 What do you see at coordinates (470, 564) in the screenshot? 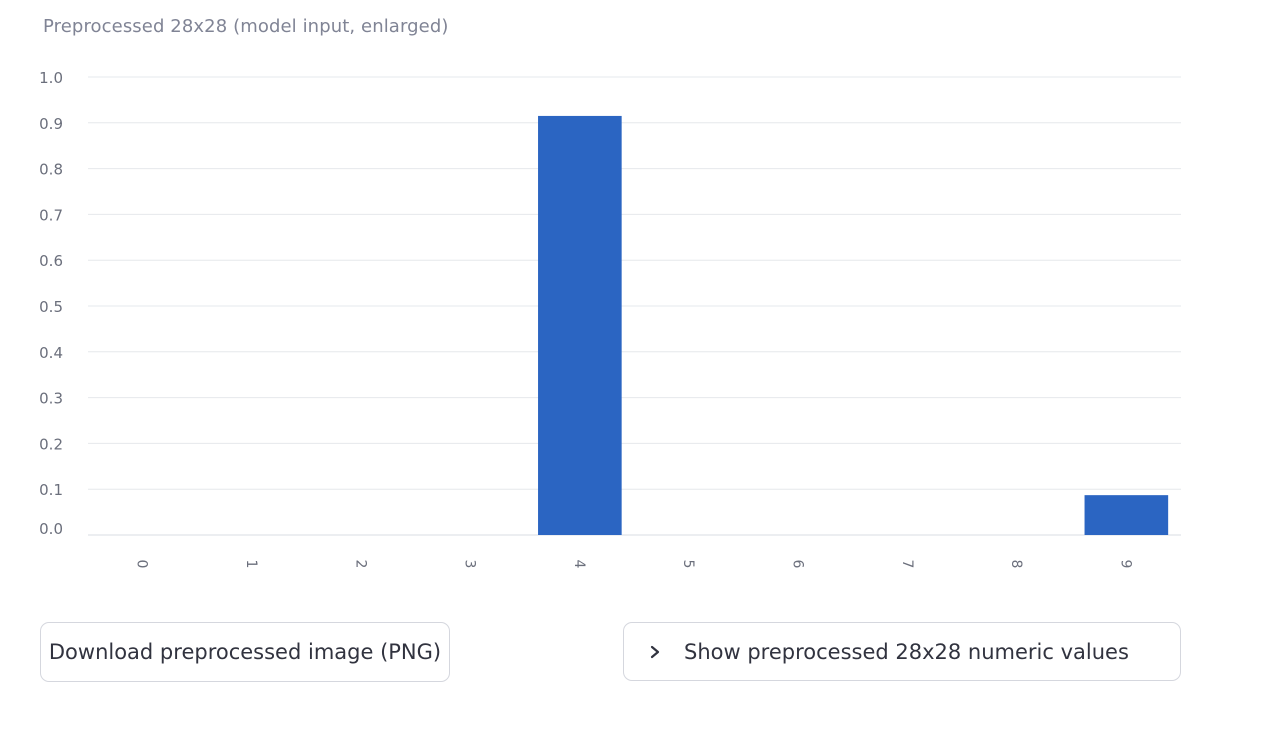
I see `x-tick-label: 3` at bounding box center [470, 564].